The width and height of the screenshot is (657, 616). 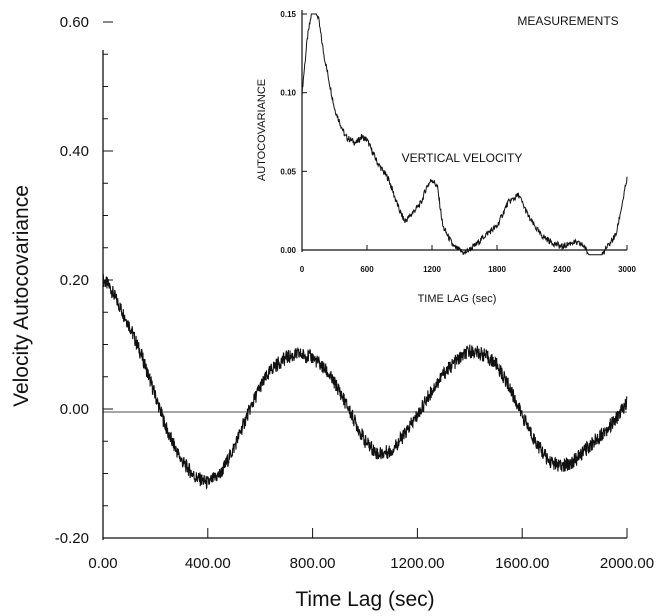 I want to click on main-x-tick-label: 800.00, so click(x=313, y=563).